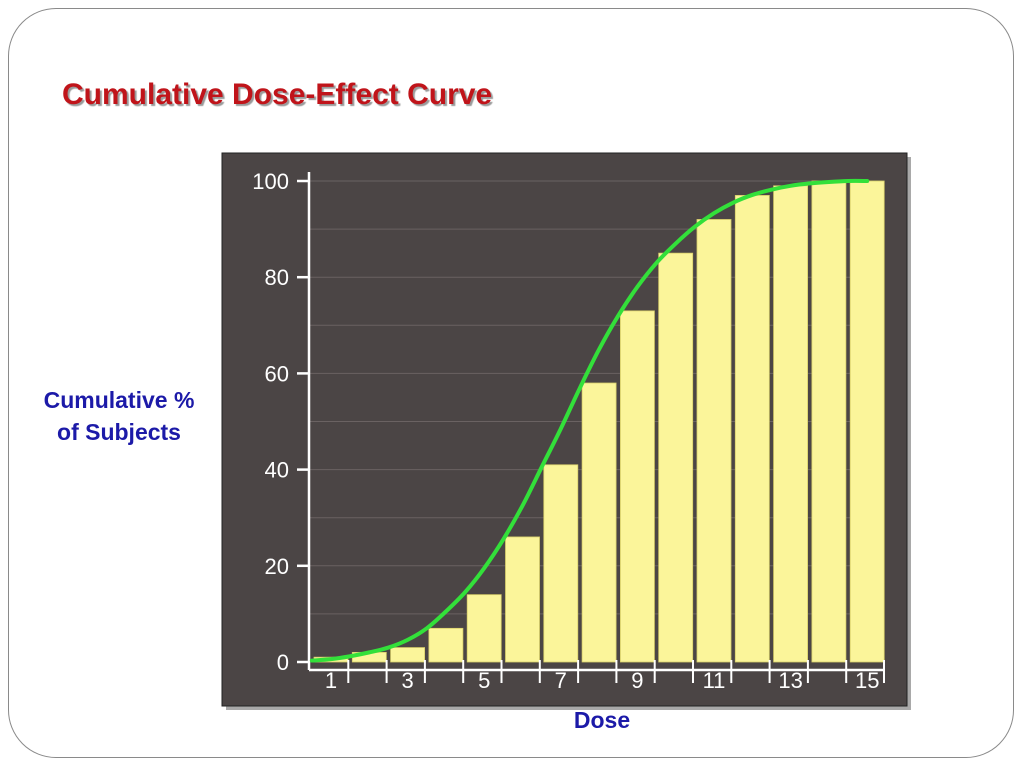 Image resolution: width=1024 pixels, height=768 pixels. I want to click on x-axis-title: Dose, so click(602, 720).